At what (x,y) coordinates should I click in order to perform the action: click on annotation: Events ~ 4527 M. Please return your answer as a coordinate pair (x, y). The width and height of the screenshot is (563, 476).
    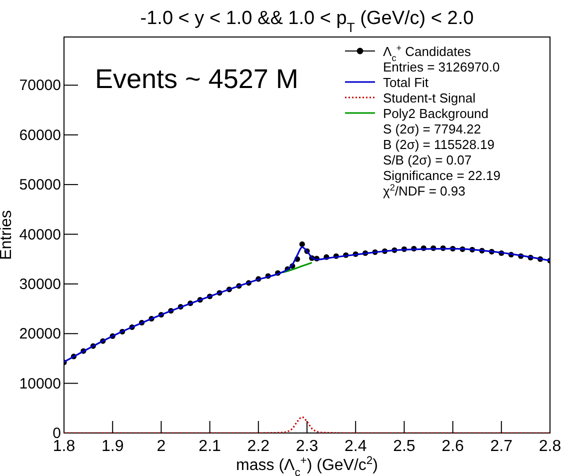
    Looking at the image, I should click on (196, 79).